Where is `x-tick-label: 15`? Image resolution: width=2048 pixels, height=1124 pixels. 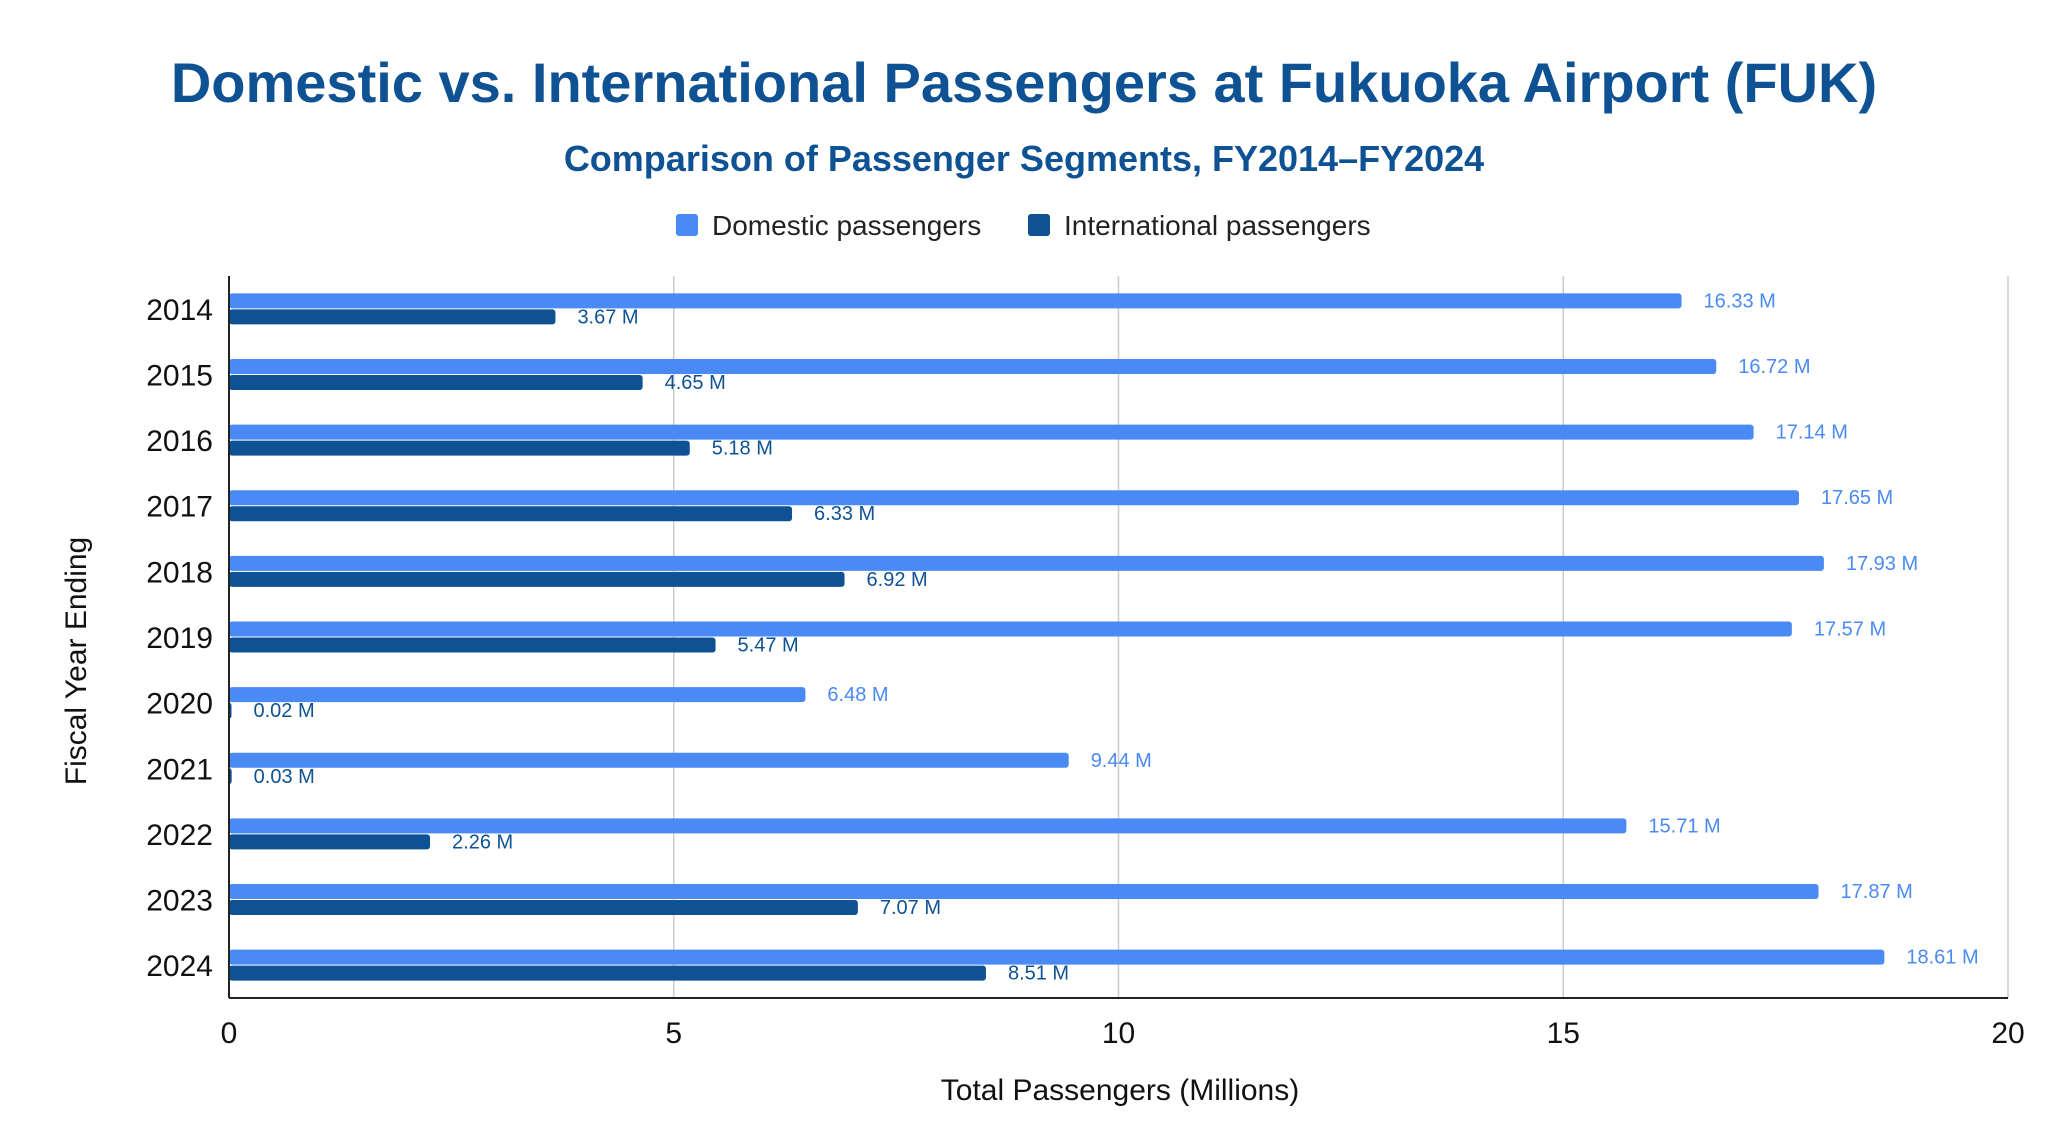
x-tick-label: 15 is located at coordinates (1563, 1033).